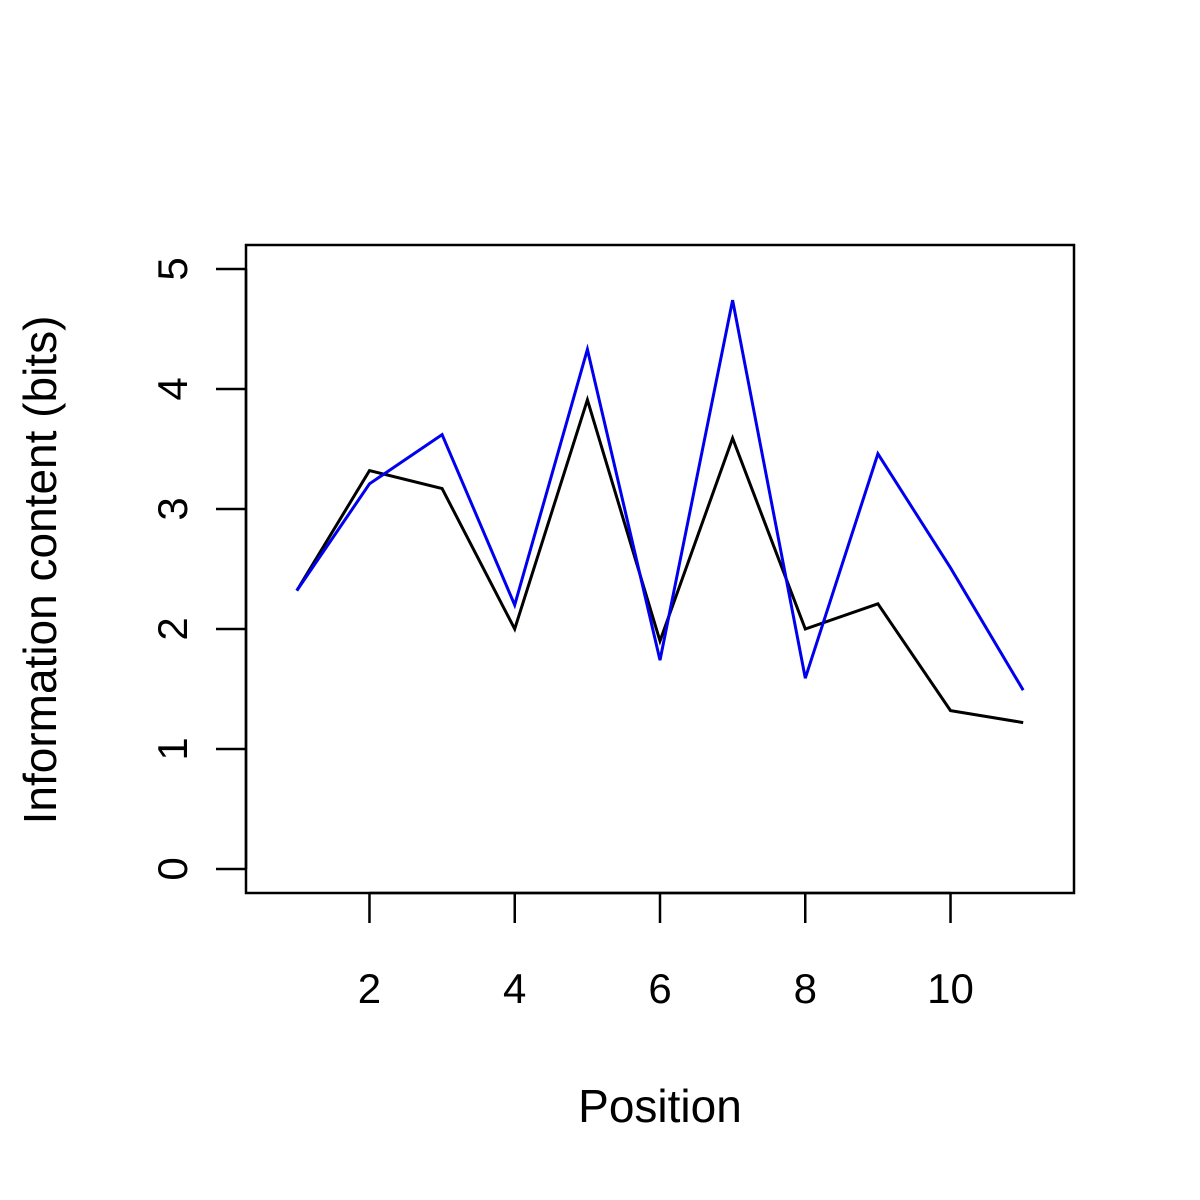 The width and height of the screenshot is (1200, 1200). What do you see at coordinates (950, 988) in the screenshot?
I see `x-tick-label: 10` at bounding box center [950, 988].